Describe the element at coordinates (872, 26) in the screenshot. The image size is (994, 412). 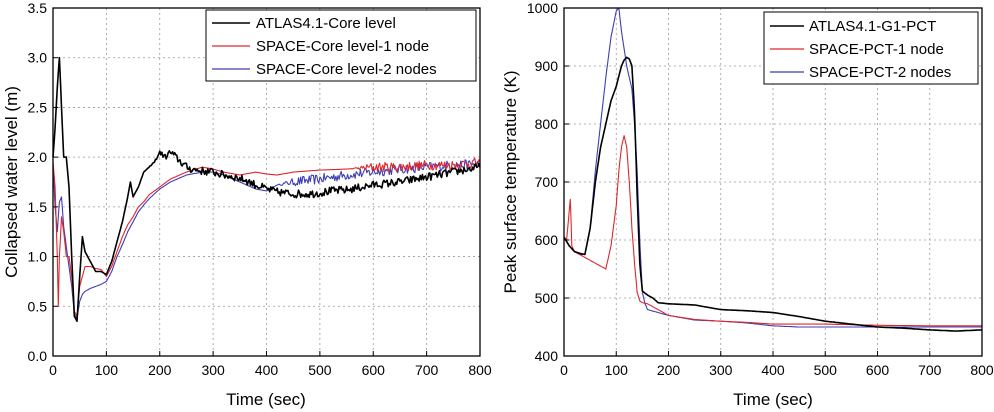
I see `legend-label-atlas: ATLAS4.1-G1-PCT` at that location.